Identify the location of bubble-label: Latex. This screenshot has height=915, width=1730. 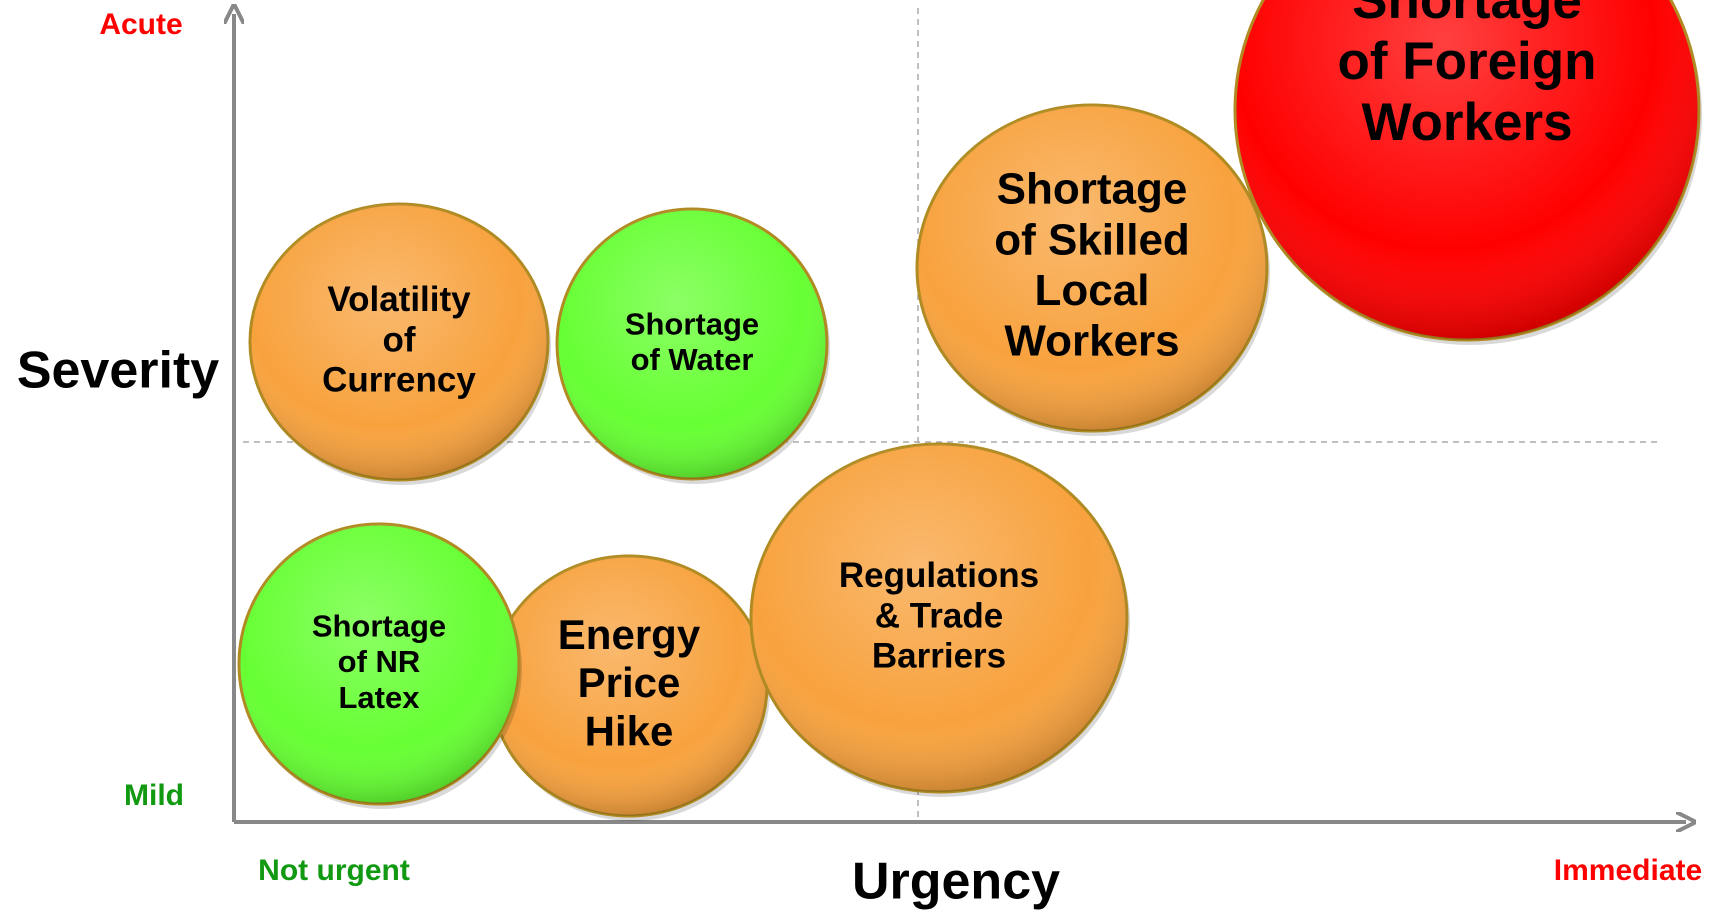
(380, 697).